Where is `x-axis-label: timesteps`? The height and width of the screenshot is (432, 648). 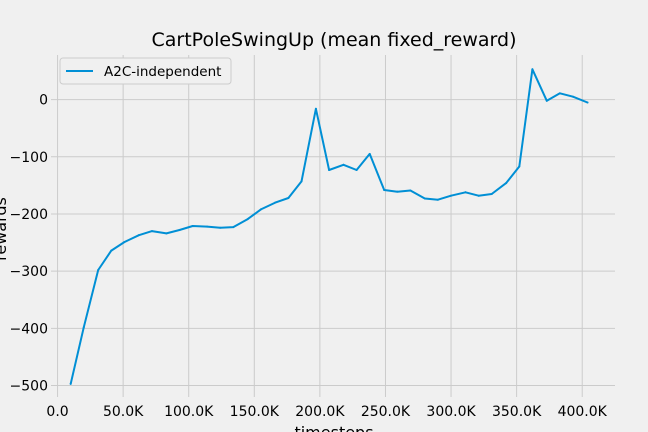
x-axis-label: timesteps is located at coordinates (333, 427).